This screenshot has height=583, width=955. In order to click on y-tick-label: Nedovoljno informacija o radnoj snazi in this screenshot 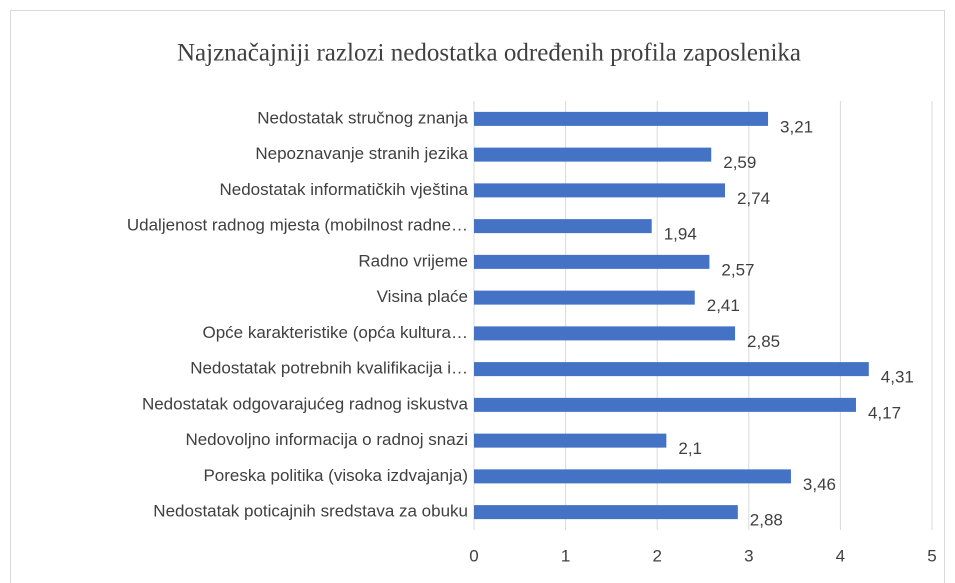, I will do `click(326, 439)`.